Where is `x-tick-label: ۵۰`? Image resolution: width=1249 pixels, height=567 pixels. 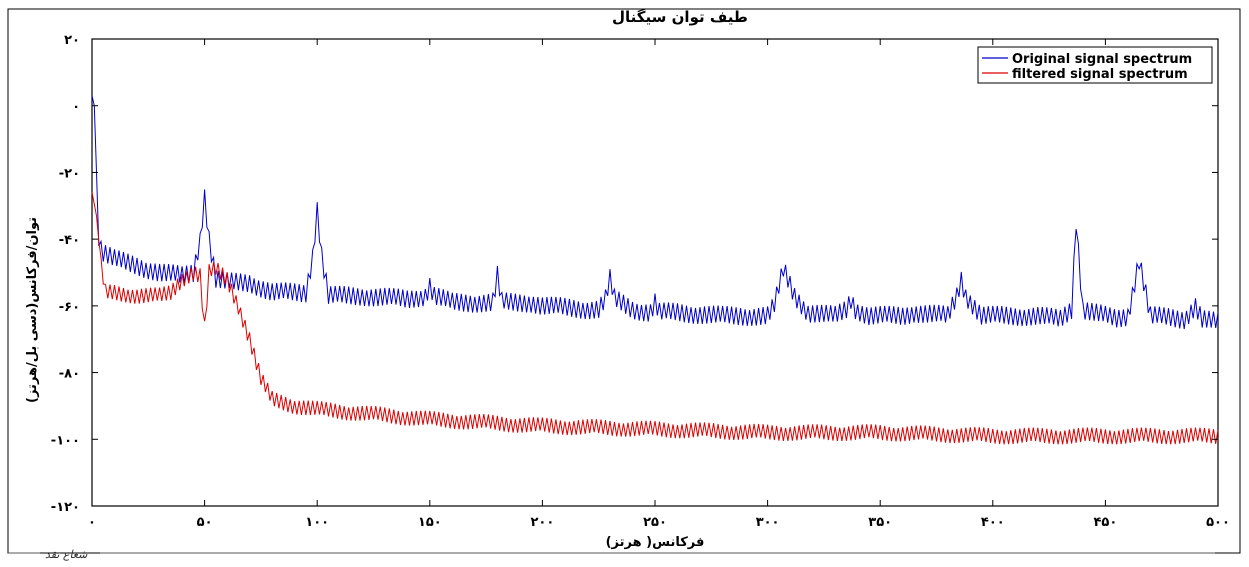 x-tick-label: ۵۰ is located at coordinates (205, 522).